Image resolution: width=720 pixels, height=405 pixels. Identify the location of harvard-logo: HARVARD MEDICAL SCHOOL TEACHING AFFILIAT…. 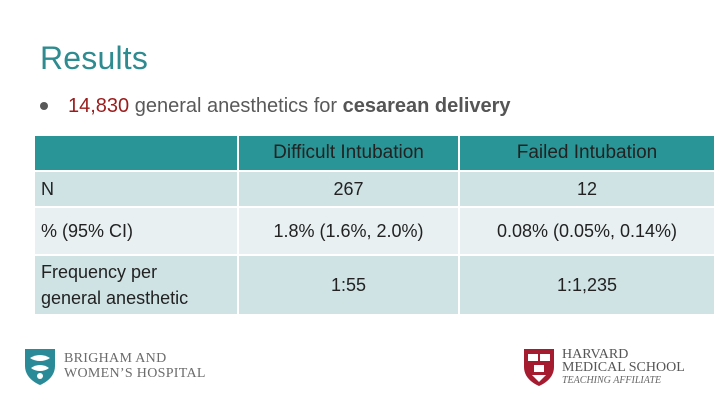
(612, 367).